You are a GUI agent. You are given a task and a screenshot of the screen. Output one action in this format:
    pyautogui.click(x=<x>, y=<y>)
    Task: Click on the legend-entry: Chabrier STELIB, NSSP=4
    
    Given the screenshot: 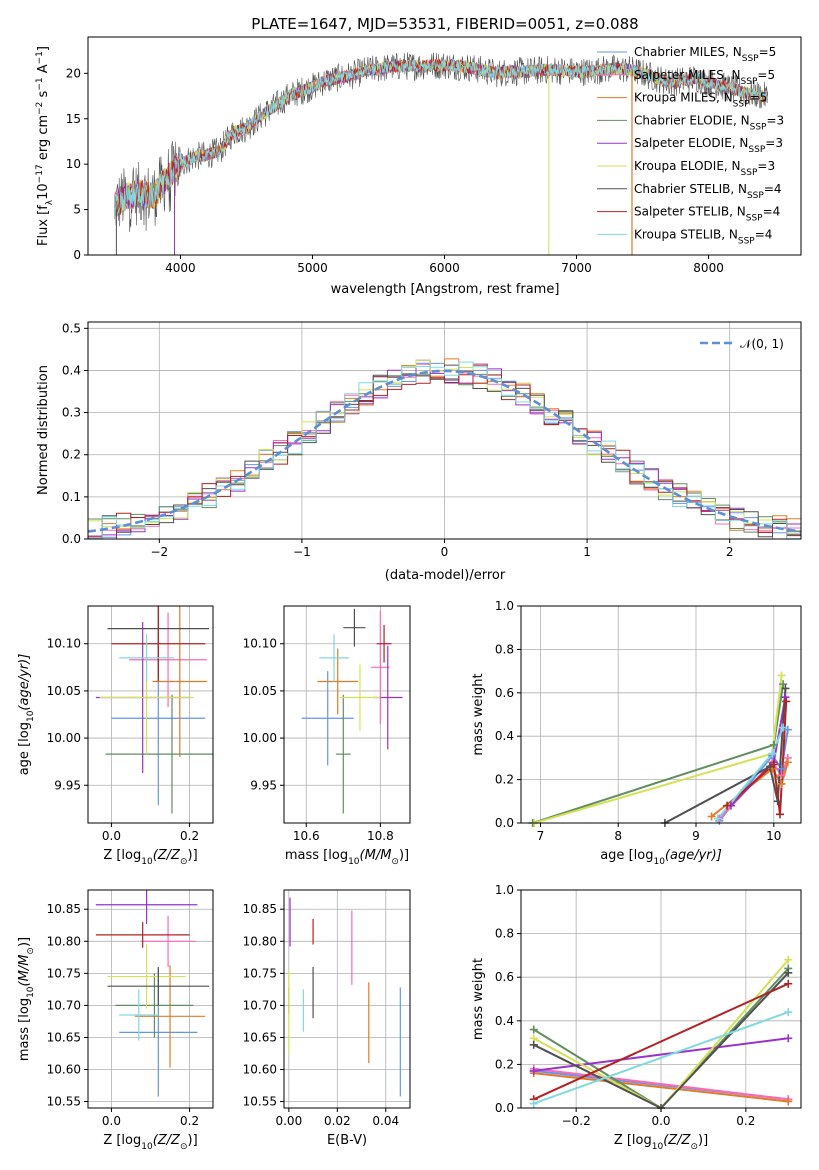 What is the action you would take?
    pyautogui.click(x=708, y=191)
    